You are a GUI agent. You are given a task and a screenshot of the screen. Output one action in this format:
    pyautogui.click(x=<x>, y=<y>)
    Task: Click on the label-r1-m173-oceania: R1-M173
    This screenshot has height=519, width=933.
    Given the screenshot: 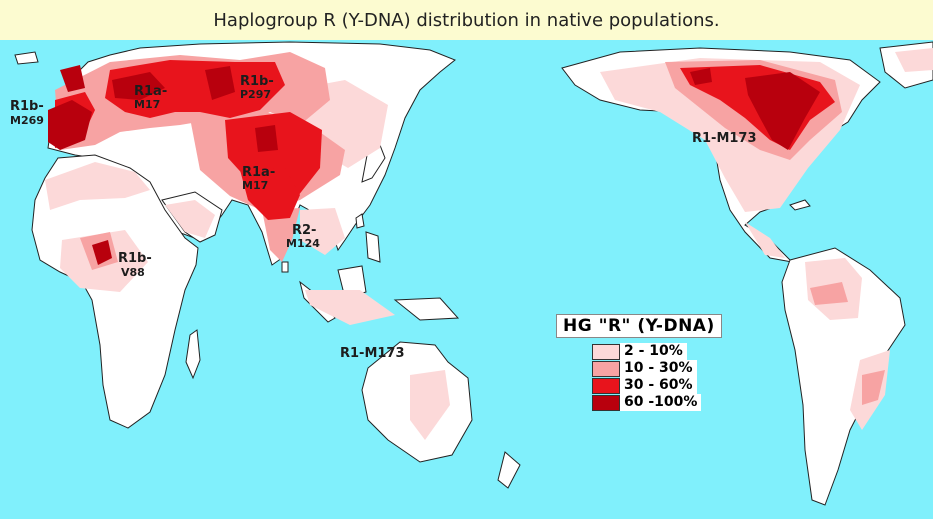 What is the action you would take?
    pyautogui.click(x=372, y=353)
    